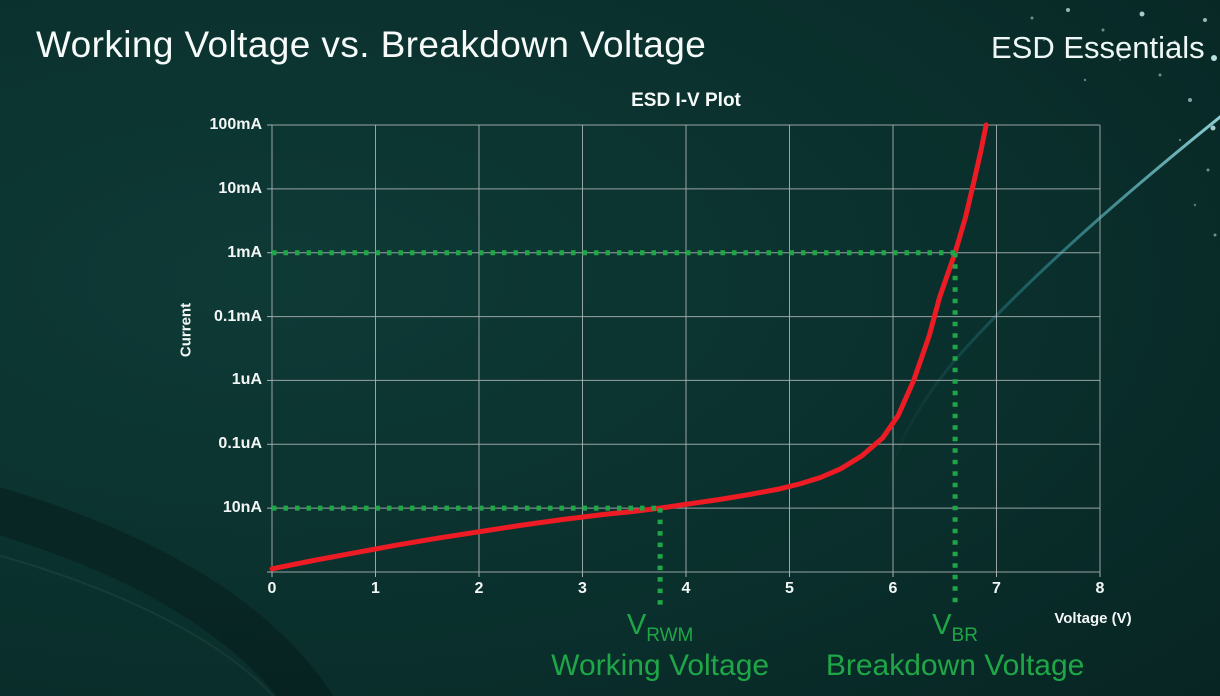 This screenshot has height=696, width=1220. I want to click on annotation-caption: Breakdown Voltage, so click(955, 665).